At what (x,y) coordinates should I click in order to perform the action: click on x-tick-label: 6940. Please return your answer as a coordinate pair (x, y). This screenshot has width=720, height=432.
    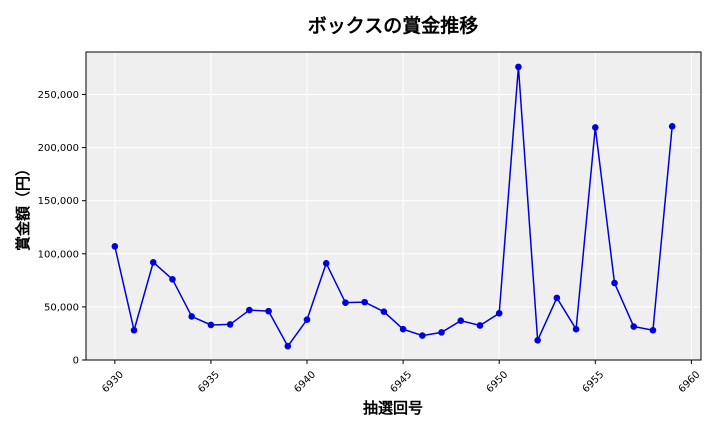
    Looking at the image, I should click on (305, 382).